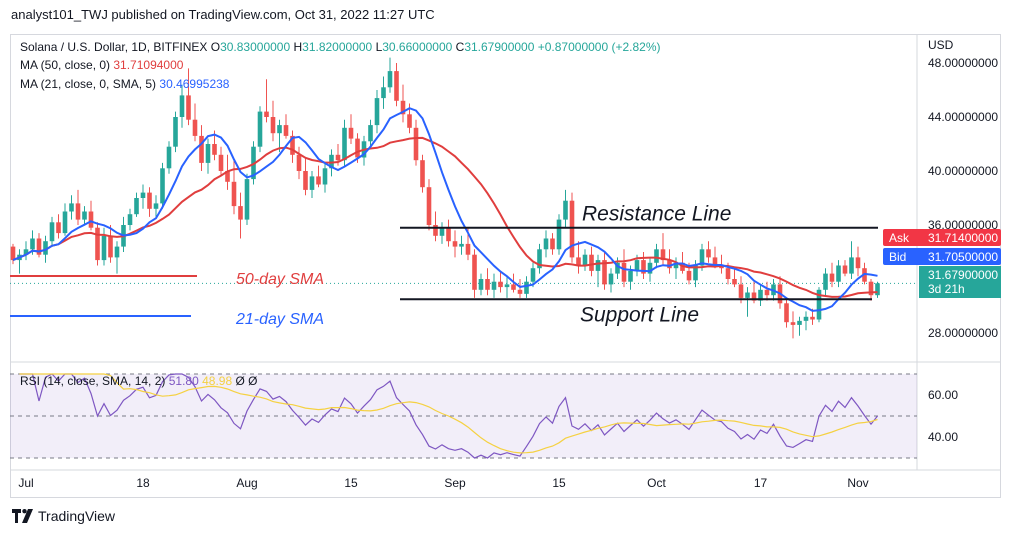 This screenshot has height=536, width=1017. What do you see at coordinates (639, 314) in the screenshot?
I see `support-label: Support Line` at bounding box center [639, 314].